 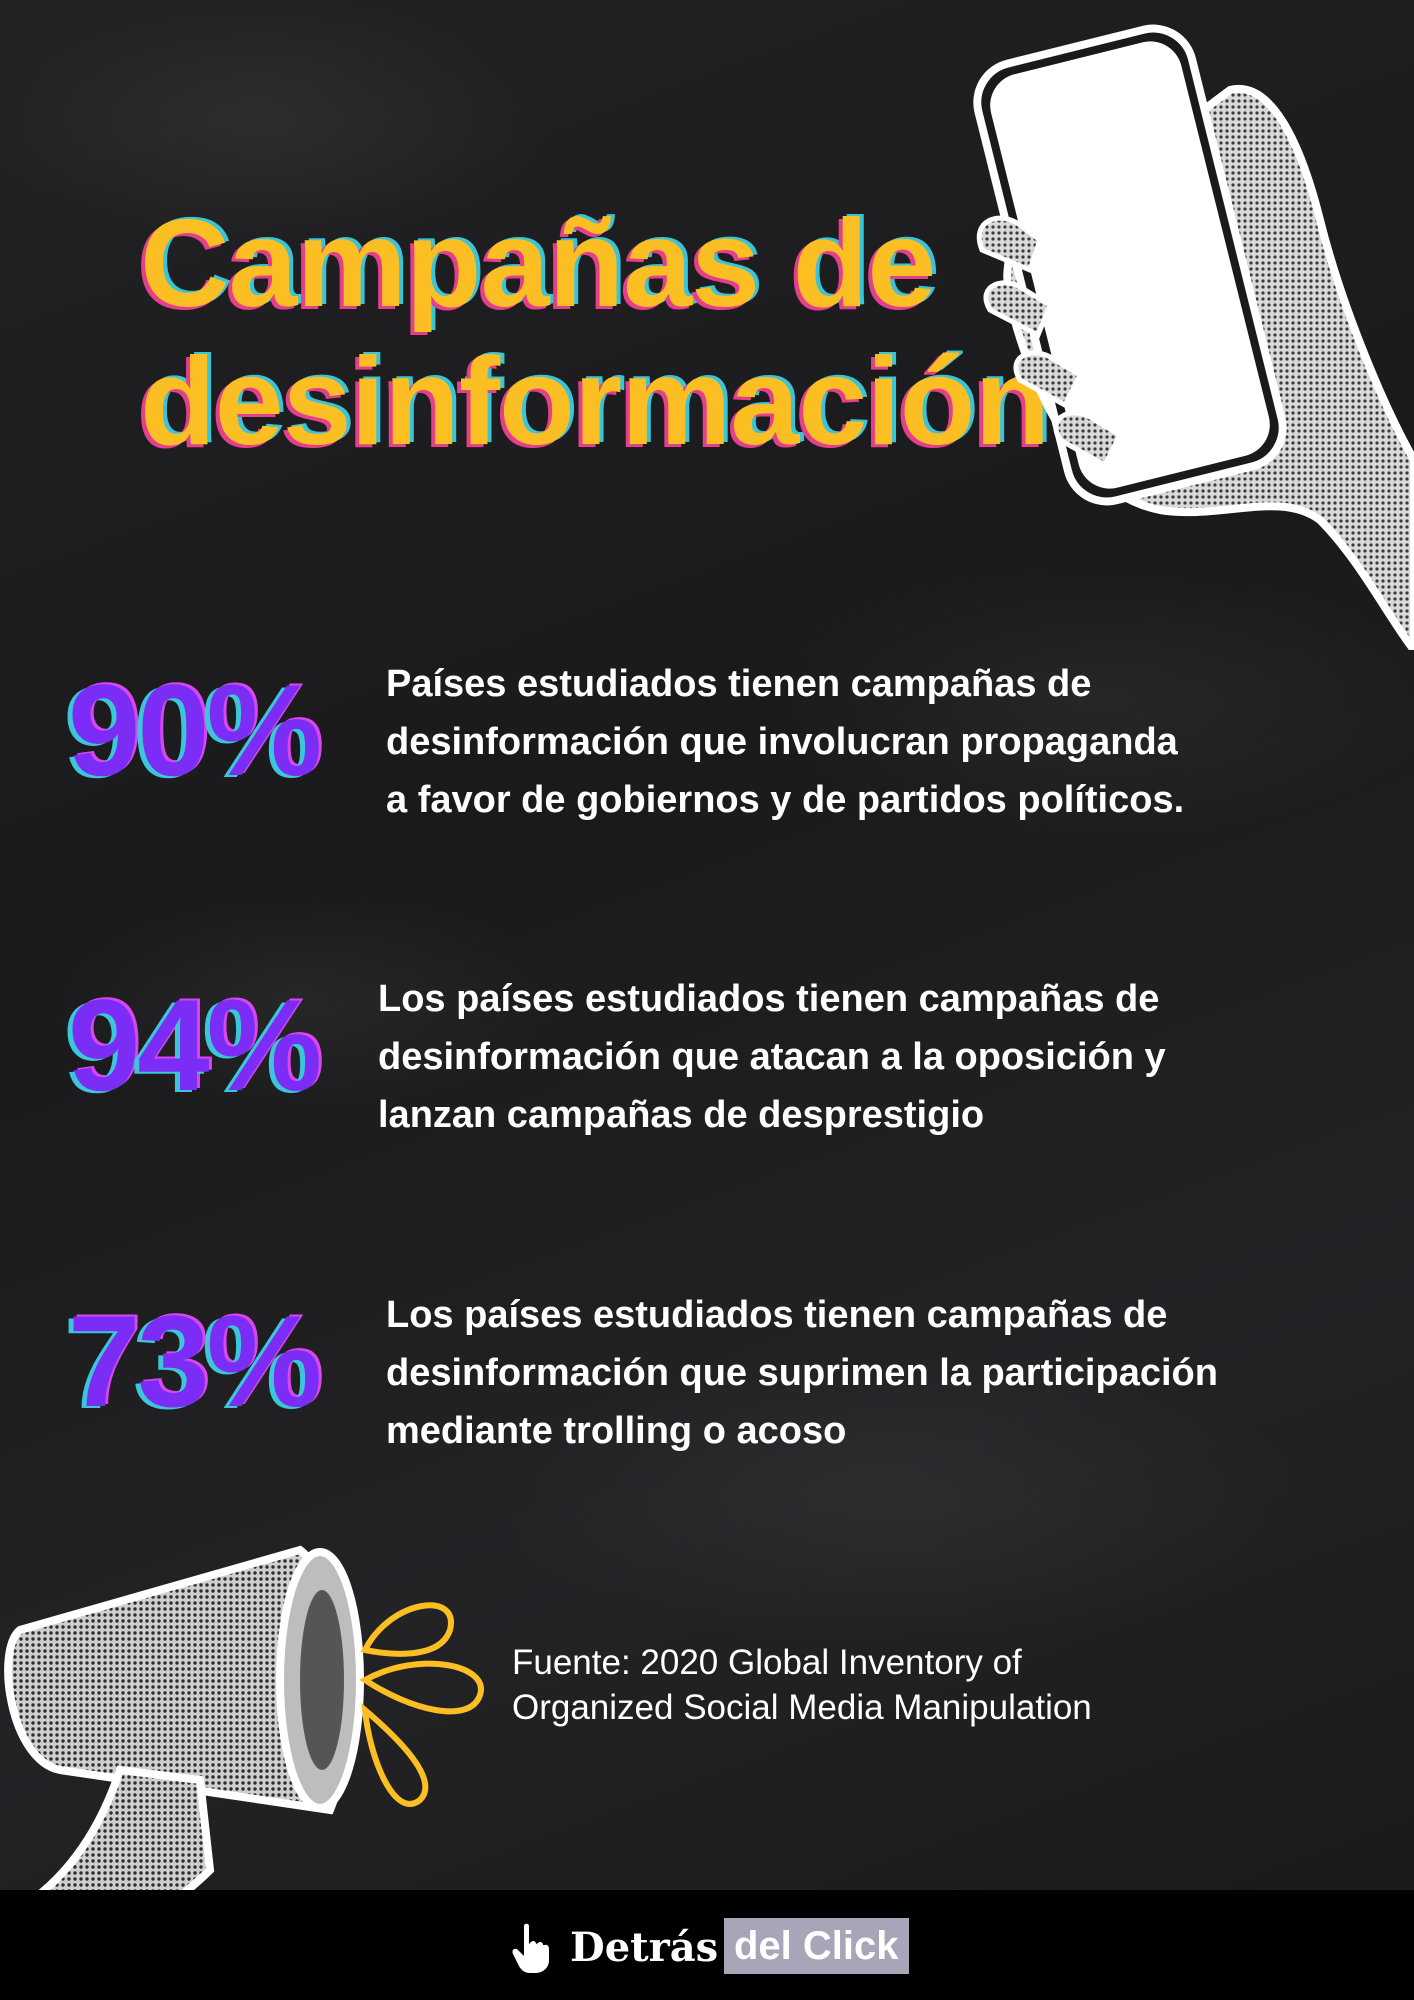 I want to click on source-line-1: Fuente: 2020 Global Inventory of, so click(x=767, y=1662).